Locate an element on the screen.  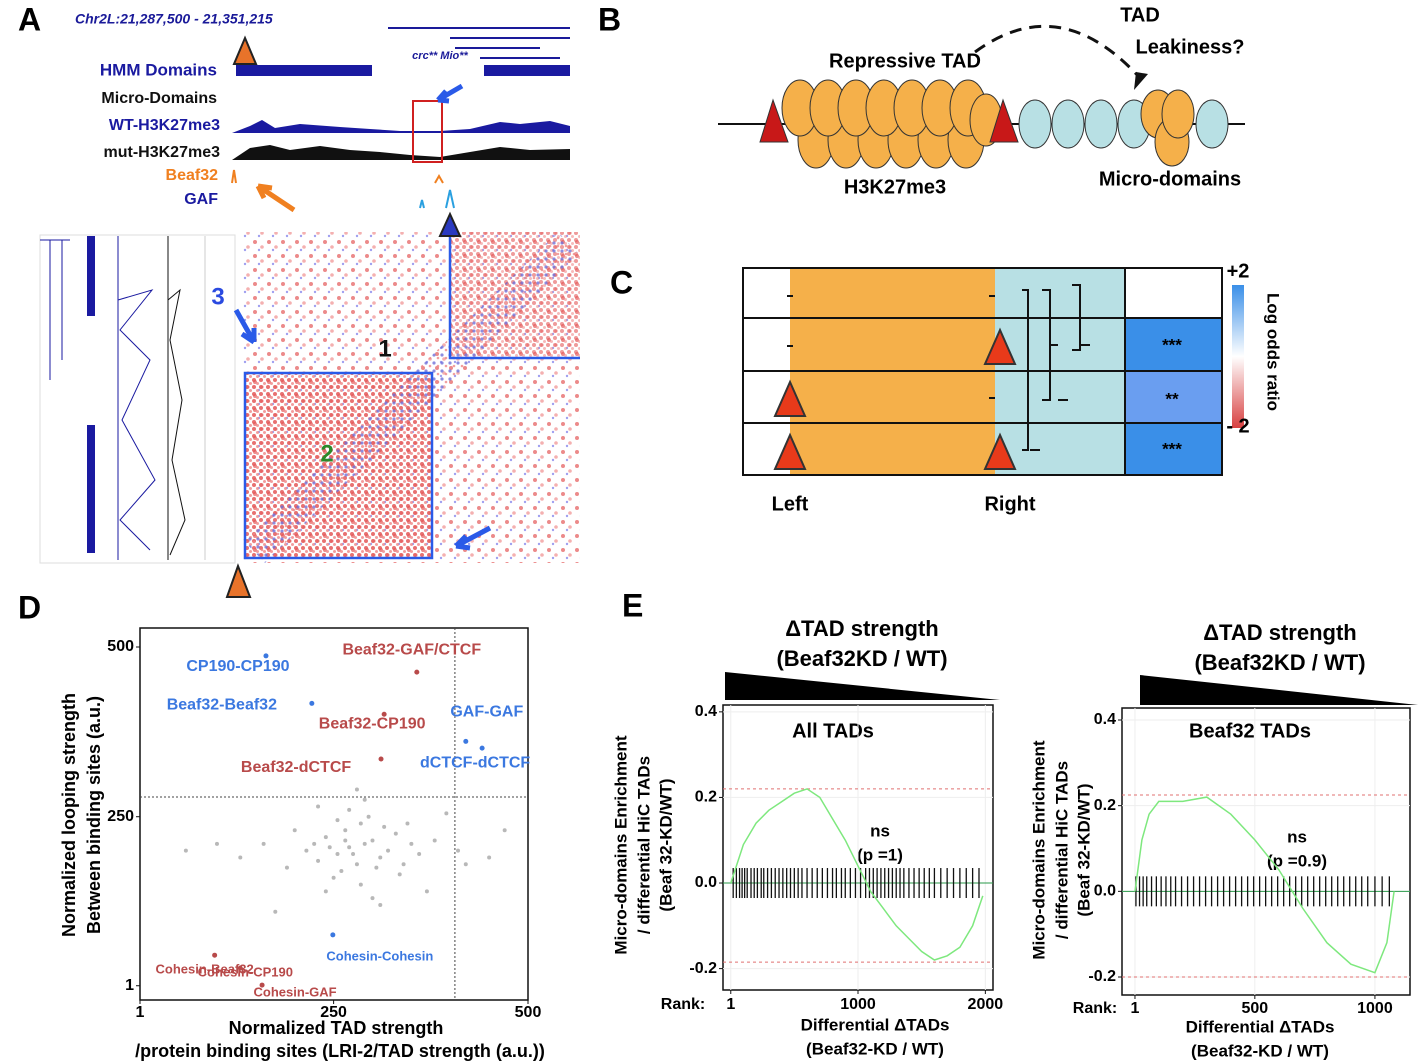
annotation: ns is located at coordinates (1297, 836).